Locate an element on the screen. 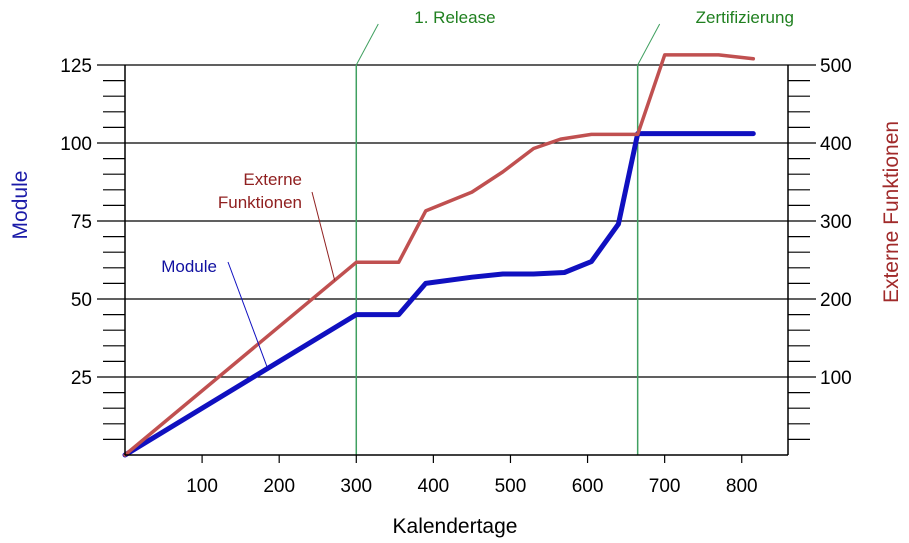 The image size is (909, 543). annotation-externe-line1: Externe is located at coordinates (272, 179).